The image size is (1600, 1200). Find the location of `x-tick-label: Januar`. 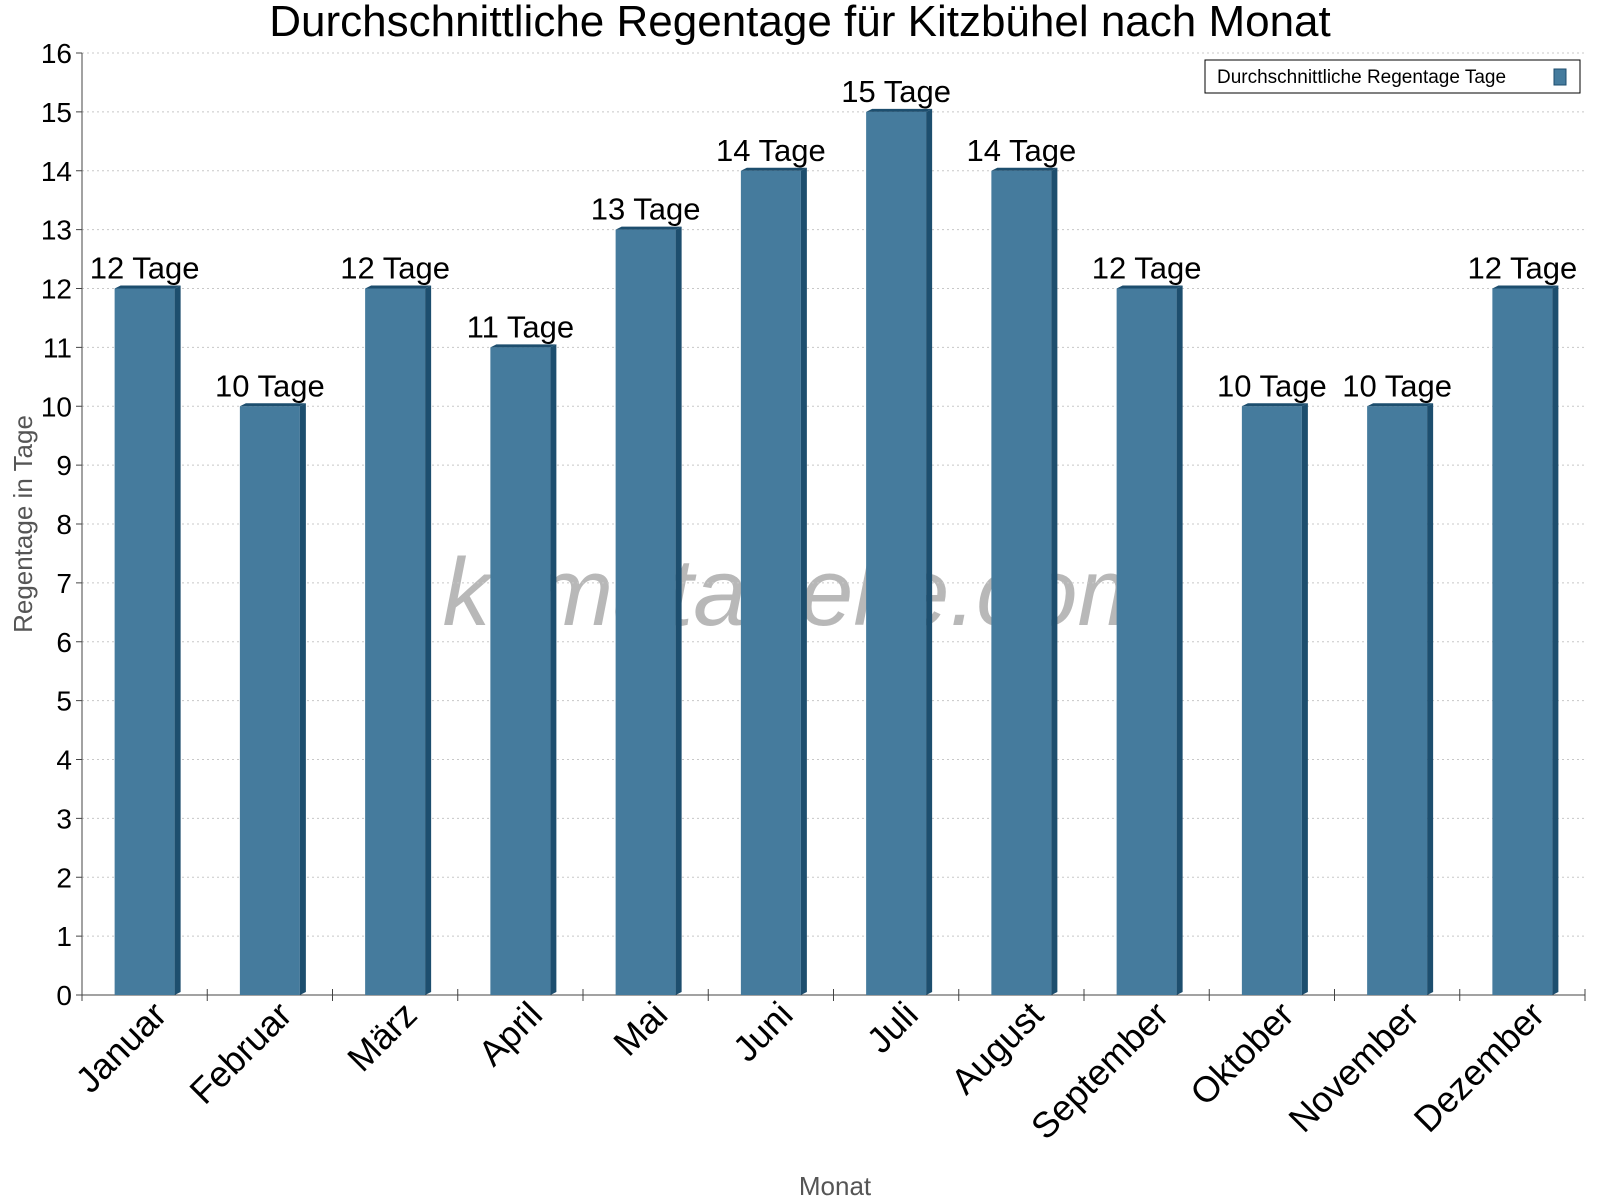

x-tick-label: Januar is located at coordinates (120, 1047).